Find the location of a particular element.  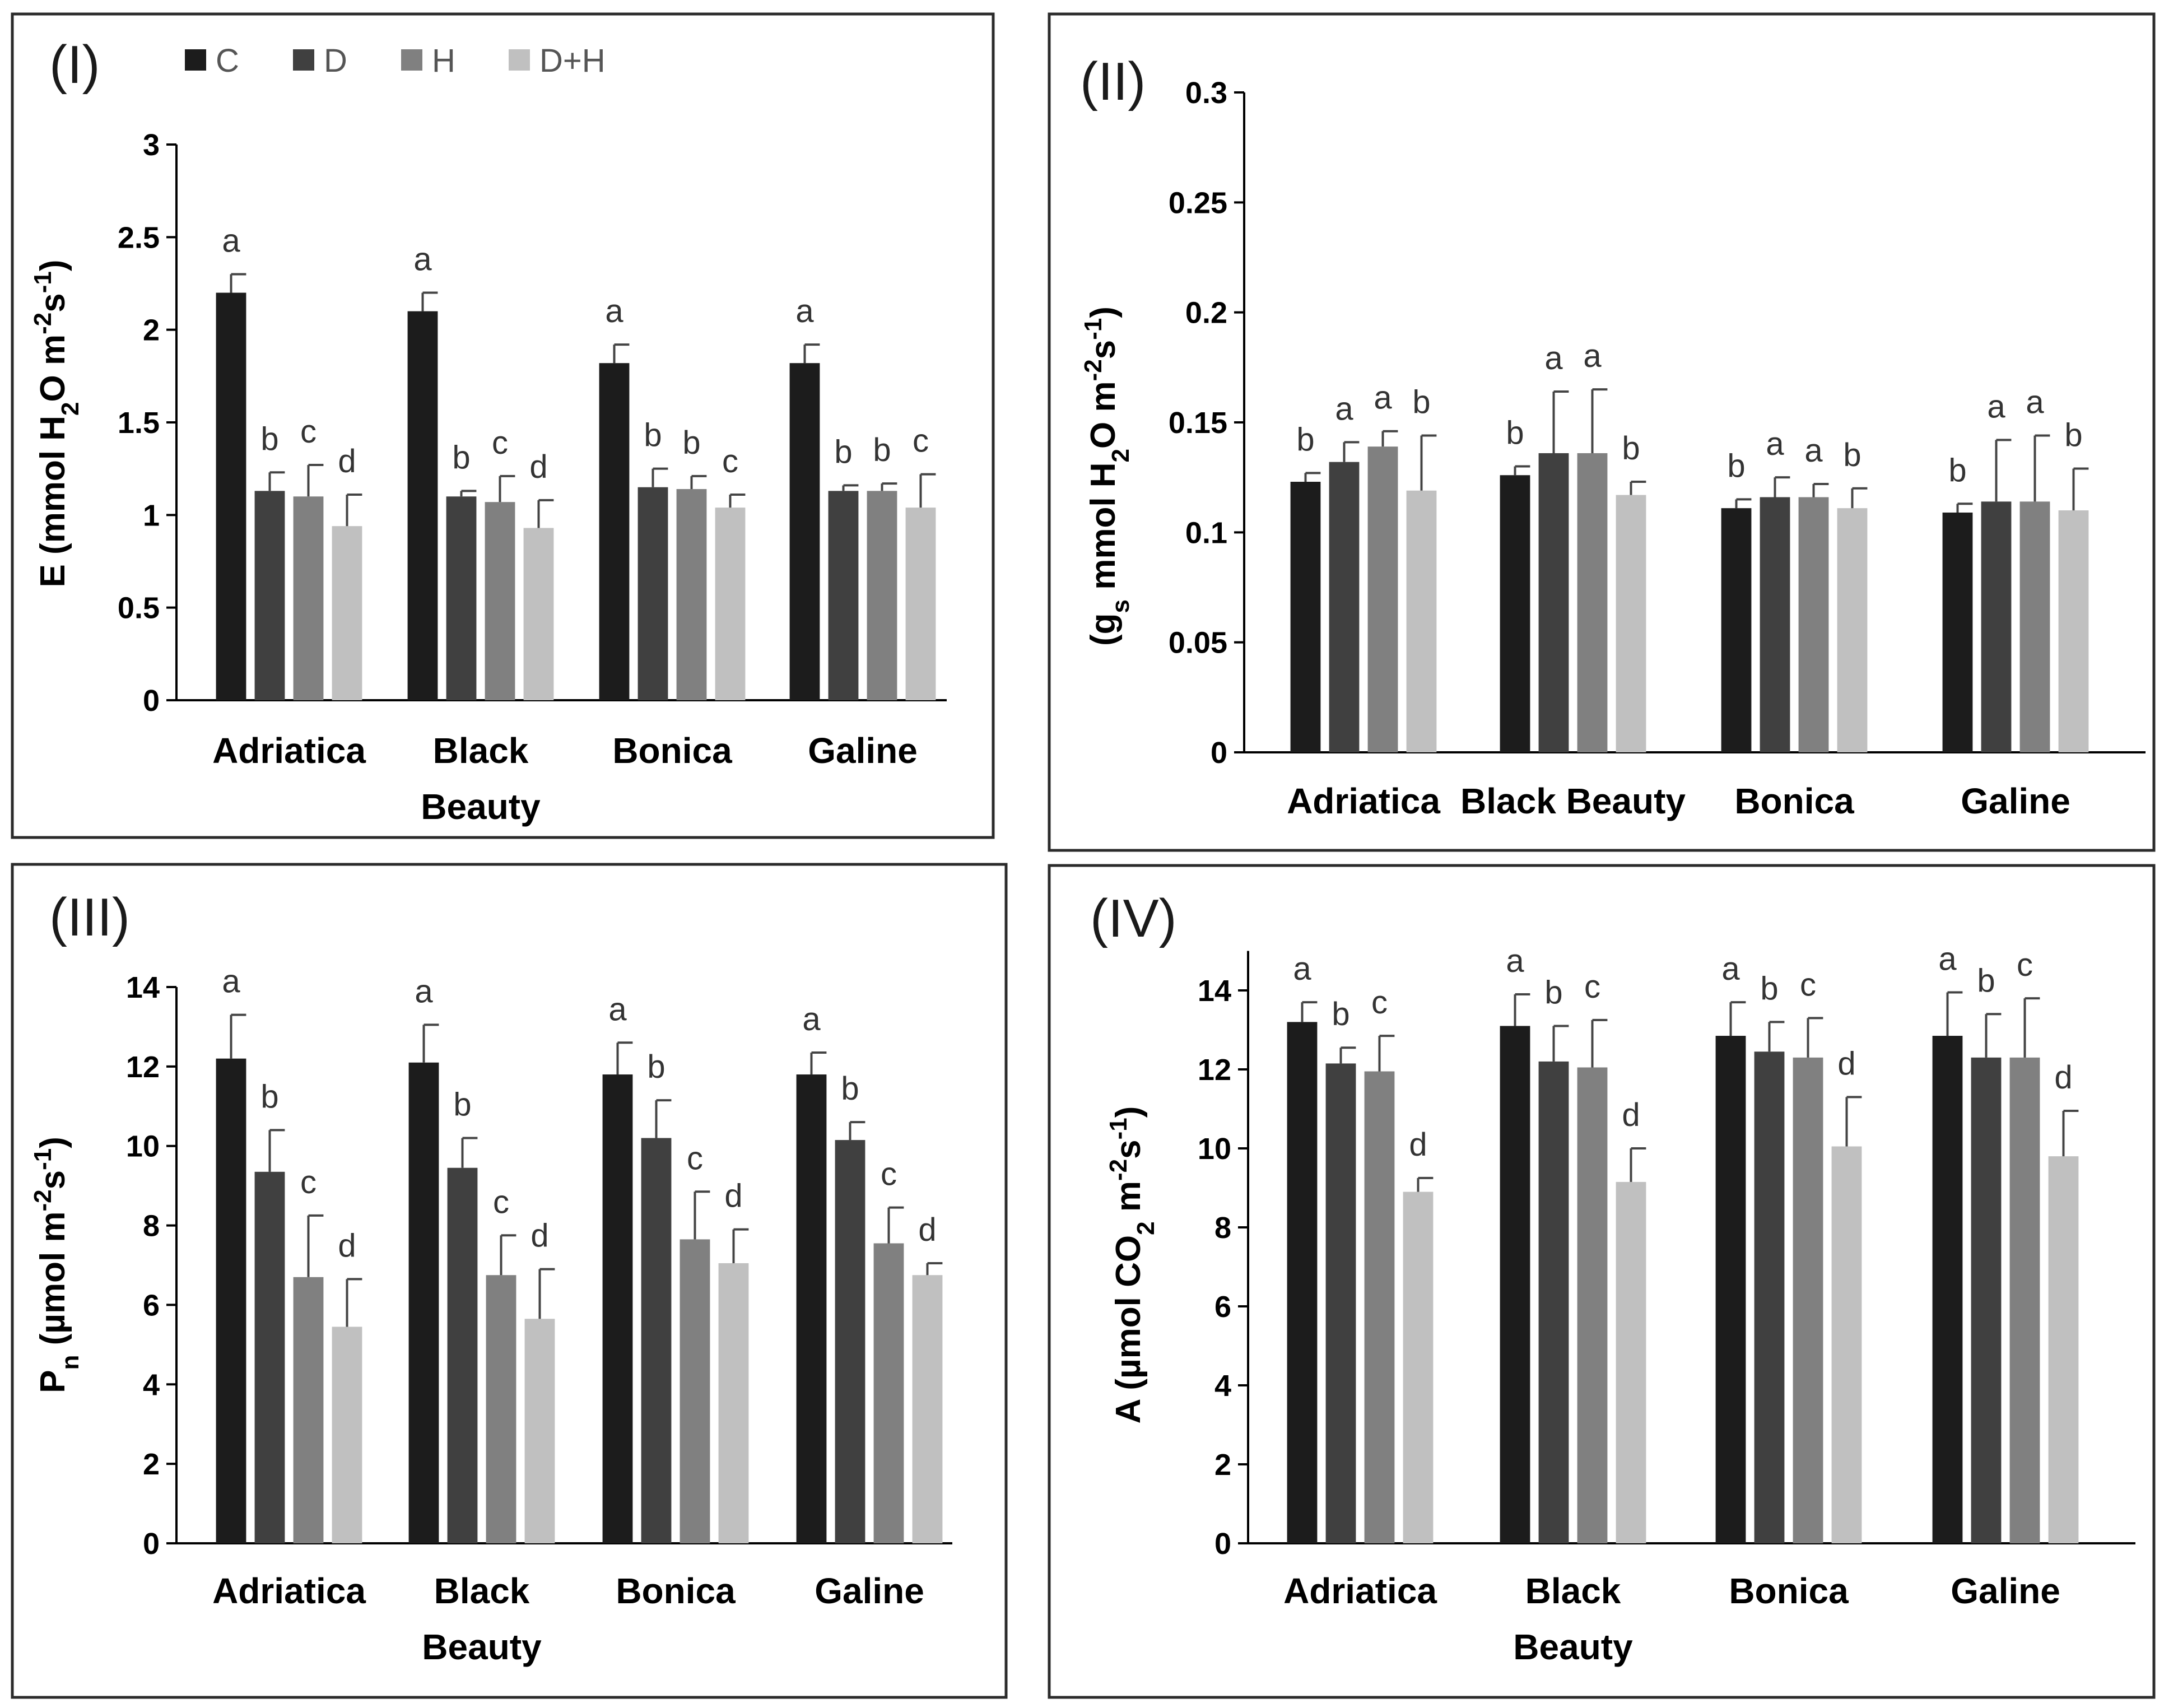

y-axis-title: Pn (µmol m-2s-1) is located at coordinates (57, 1265).